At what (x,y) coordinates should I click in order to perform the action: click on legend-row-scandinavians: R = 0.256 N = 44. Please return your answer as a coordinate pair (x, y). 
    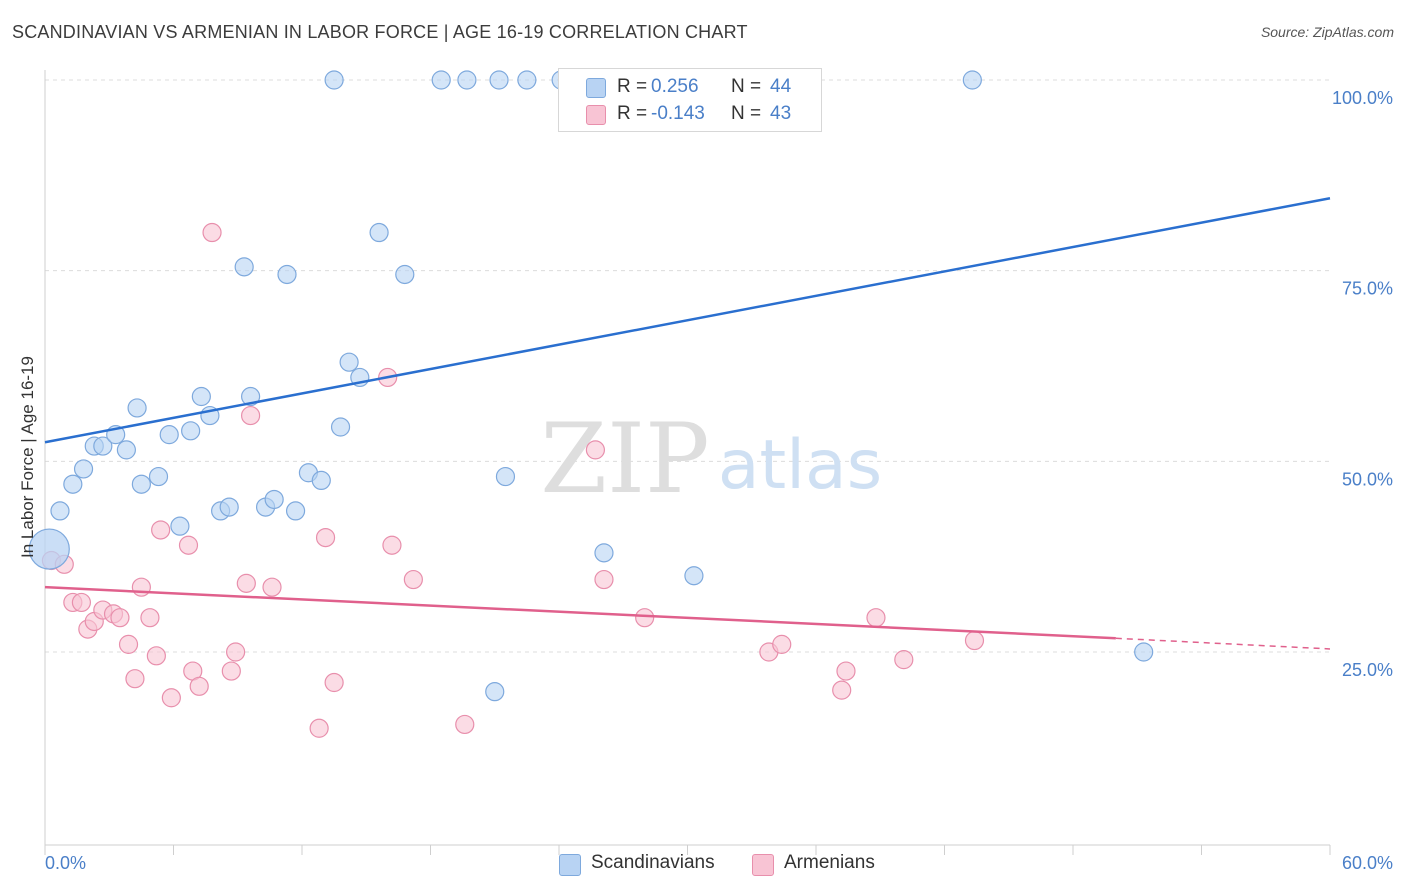
    Looking at the image, I should click on (690, 87).